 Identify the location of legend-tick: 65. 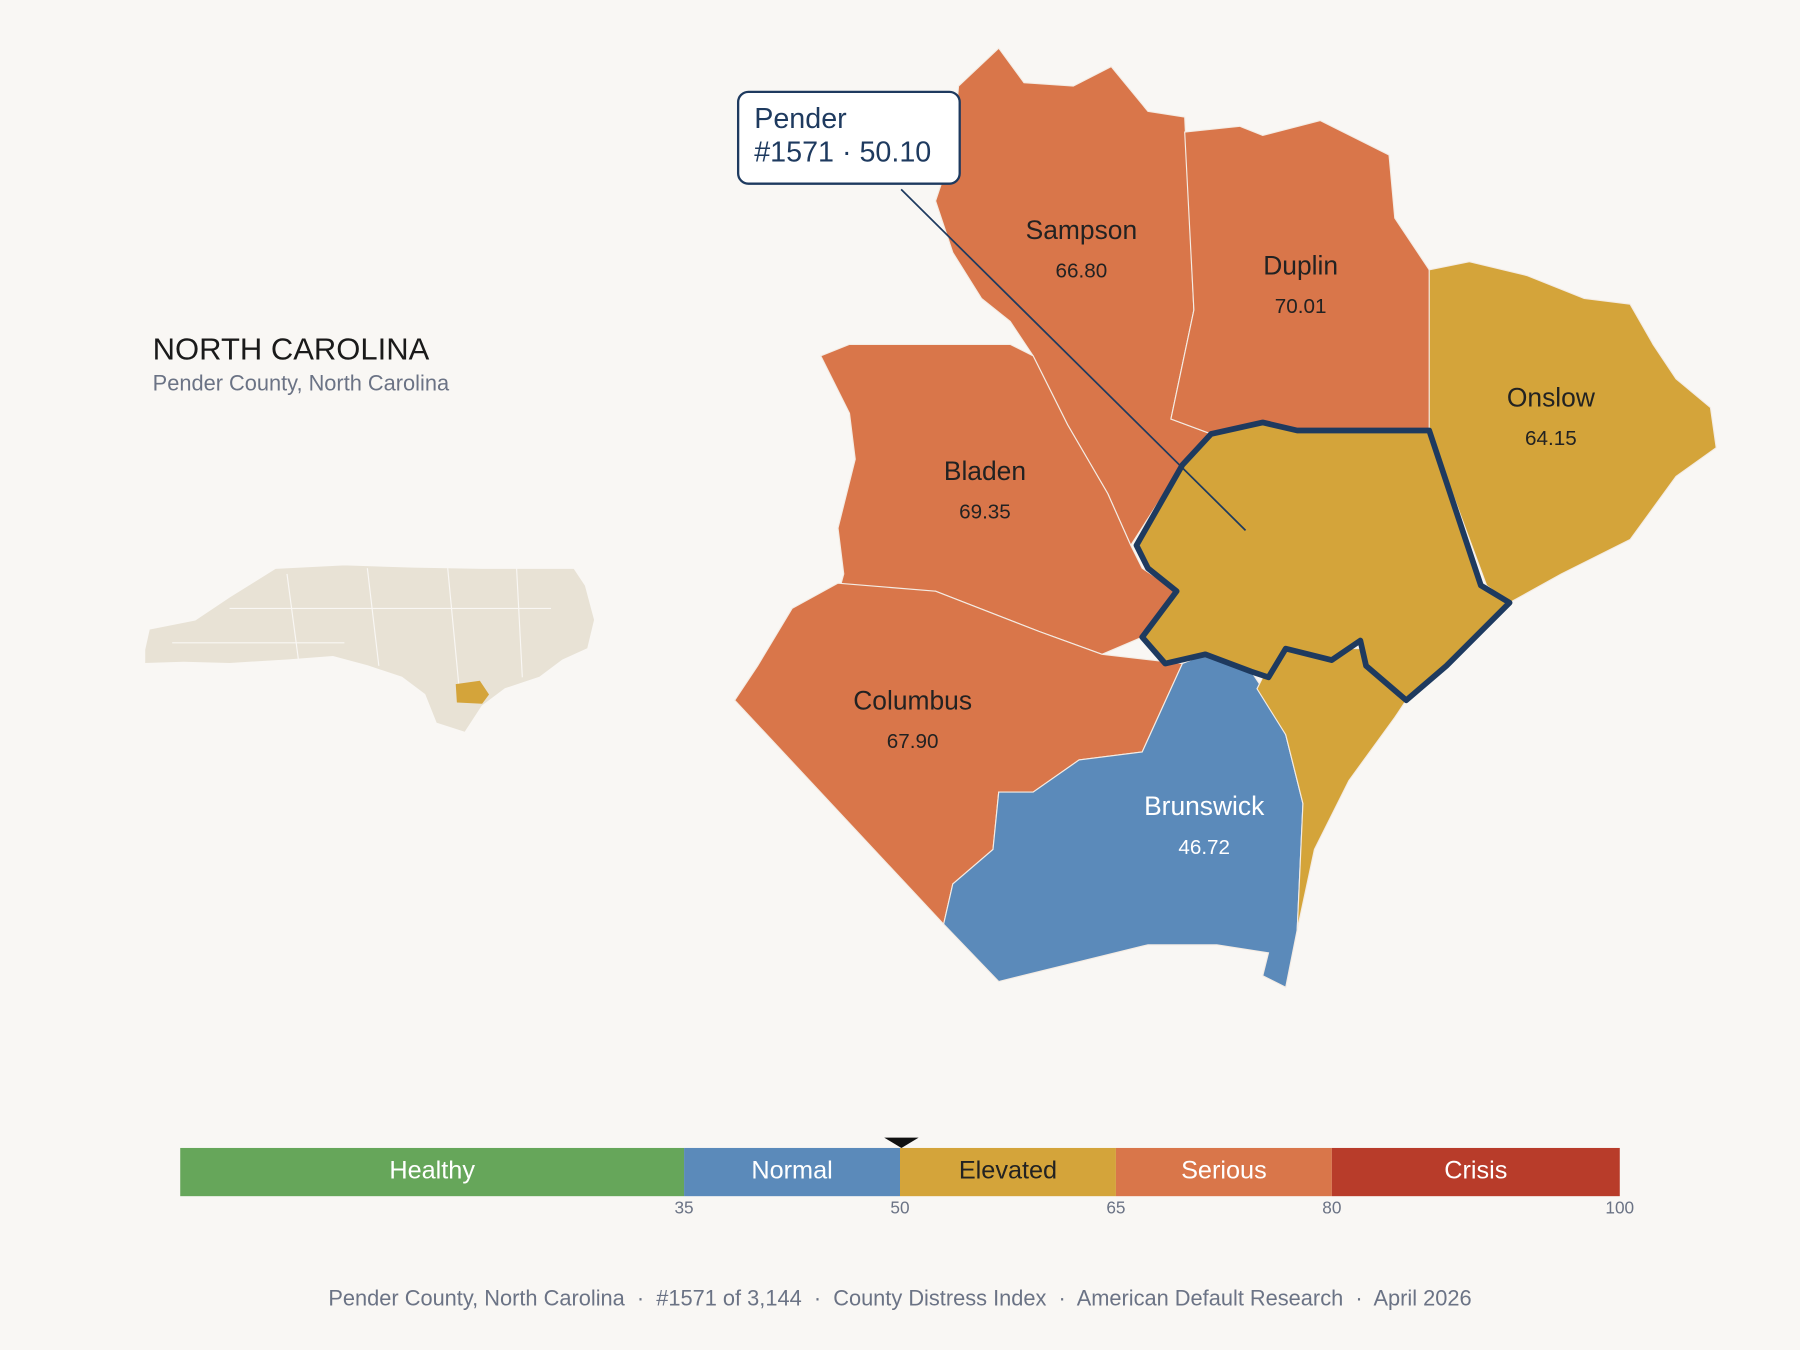
(1115, 1207).